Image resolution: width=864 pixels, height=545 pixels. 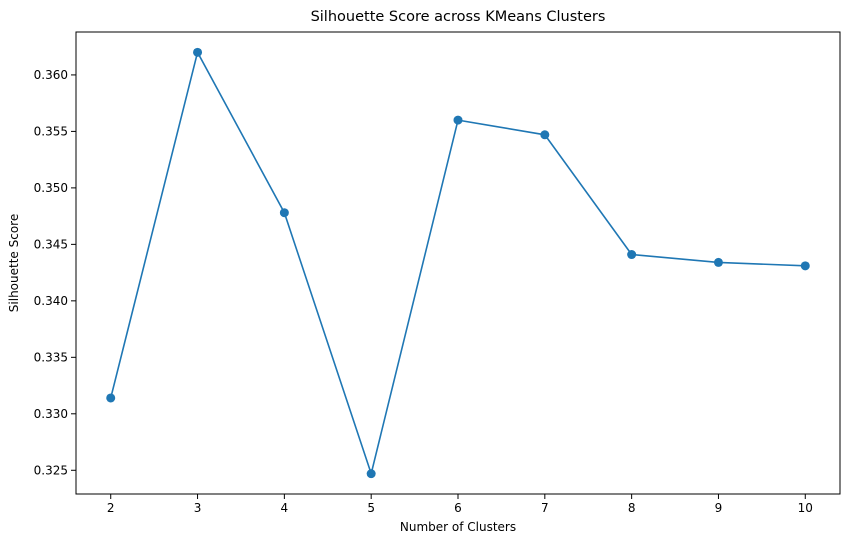 What do you see at coordinates (458, 17) in the screenshot?
I see `chart-title: Silhouette Score across KMeans Clusters` at bounding box center [458, 17].